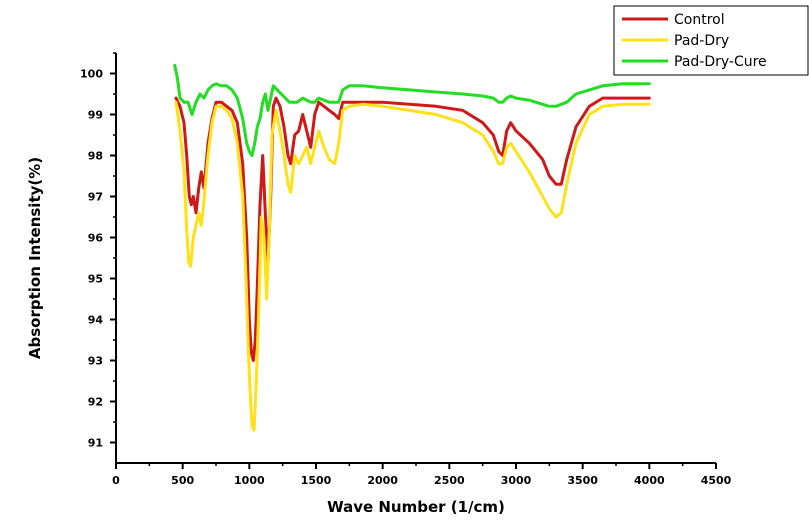 The height and width of the screenshot is (520, 809). I want to click on x-tick-label: 1500, so click(316, 480).